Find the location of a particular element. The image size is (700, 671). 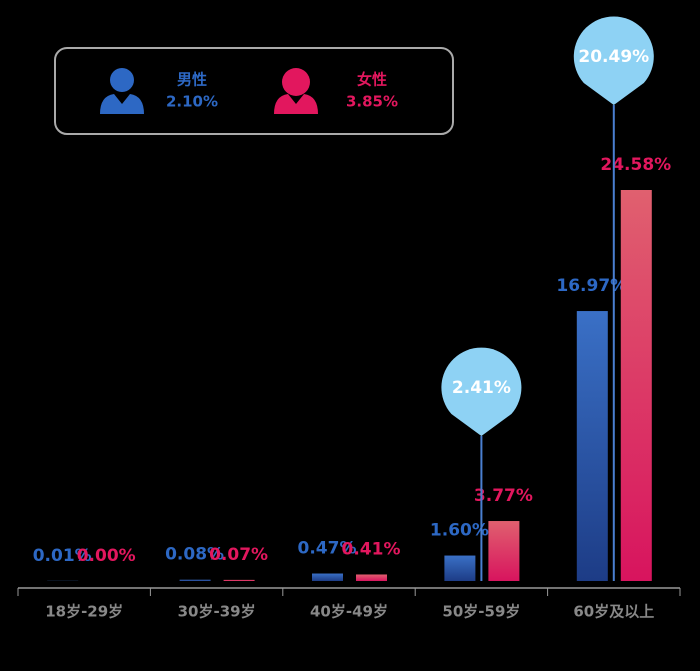

x-tick-label: 60岁及以上 is located at coordinates (613, 612).